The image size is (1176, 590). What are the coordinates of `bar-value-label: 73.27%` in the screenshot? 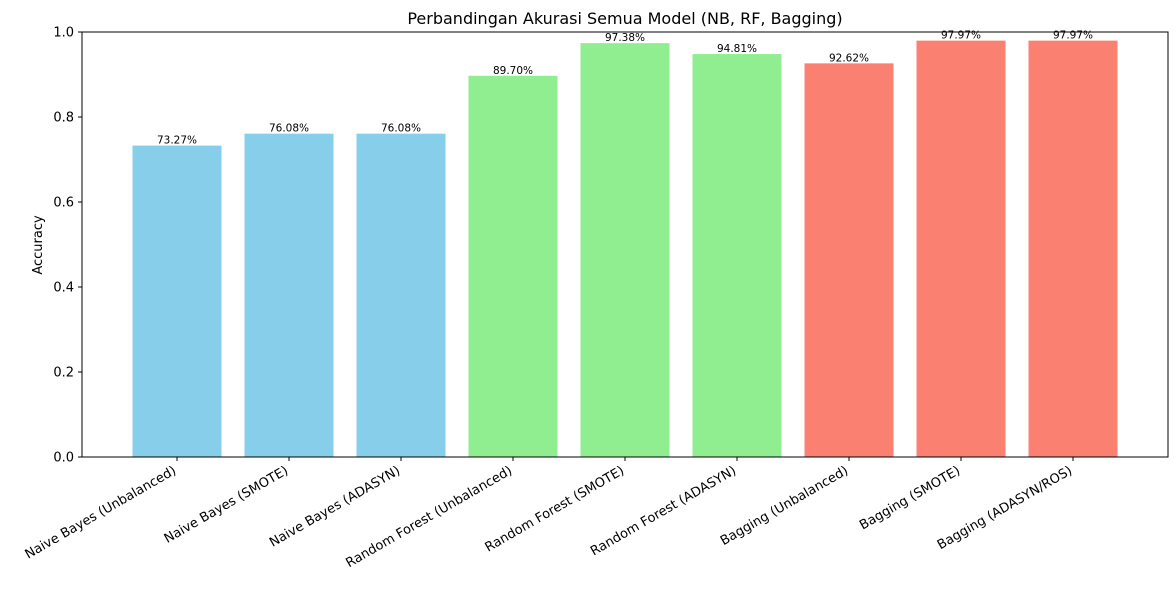 It's located at (177, 141).